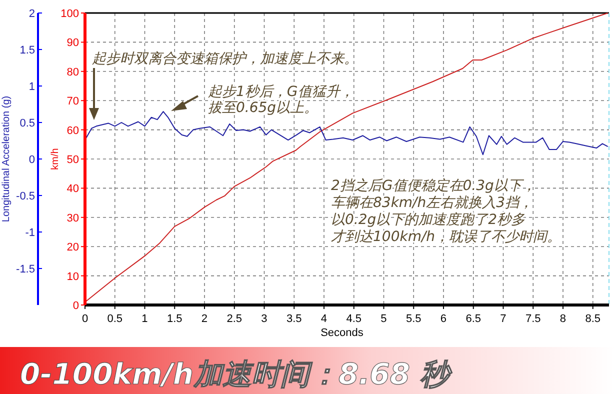  I want to click on y2-tick-label: 0.5, so click(27, 124).